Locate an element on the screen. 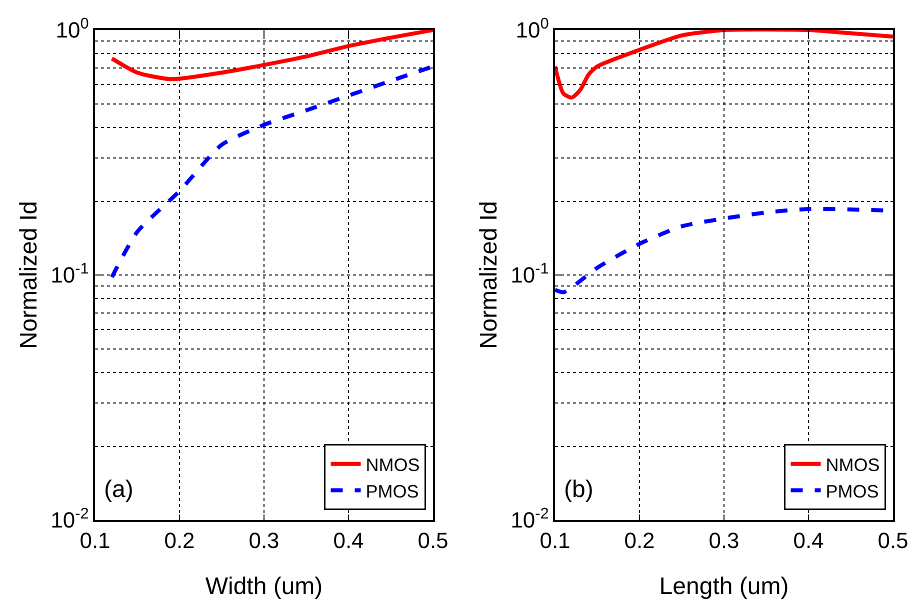  x-axis-title: Length (um) is located at coordinates (724, 586).